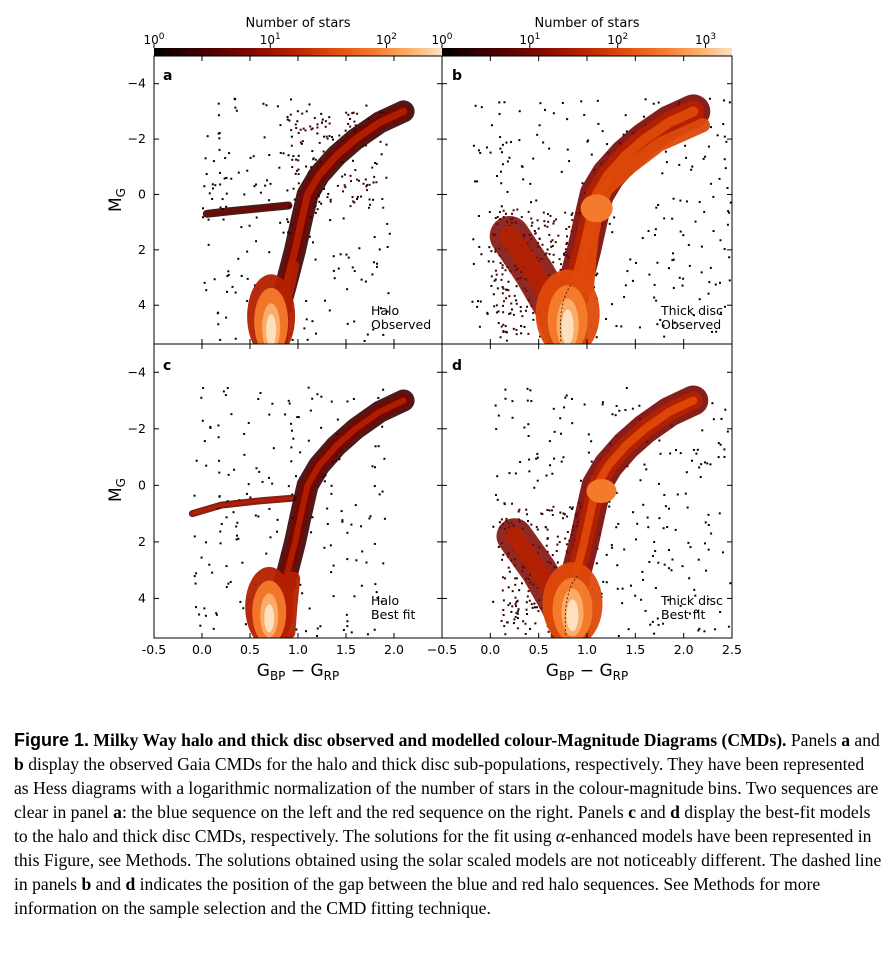 The width and height of the screenshot is (896, 972). What do you see at coordinates (142, 193) in the screenshot?
I see `y-tick-label: 0` at bounding box center [142, 193].